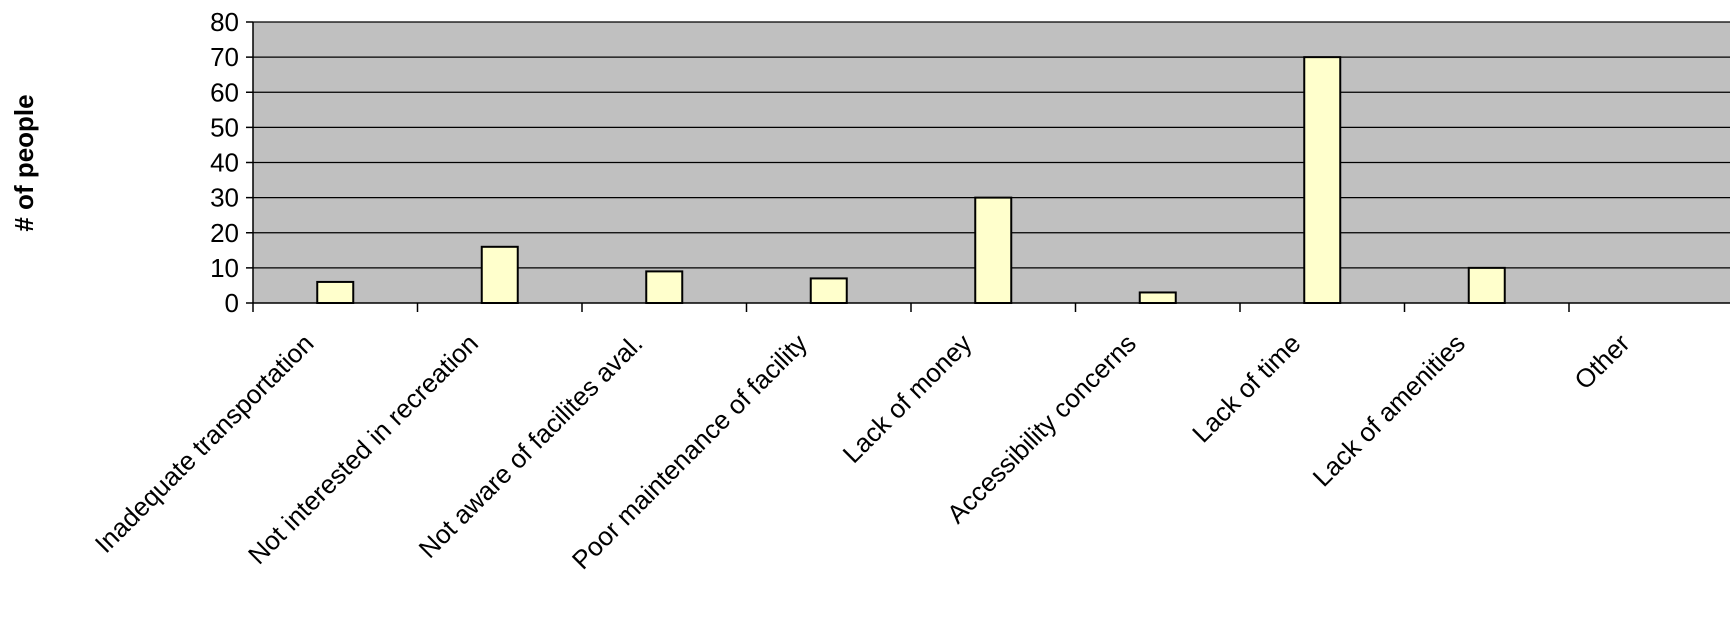 The image size is (1730, 619). I want to click on y-tick-label: 20, so click(224, 233).